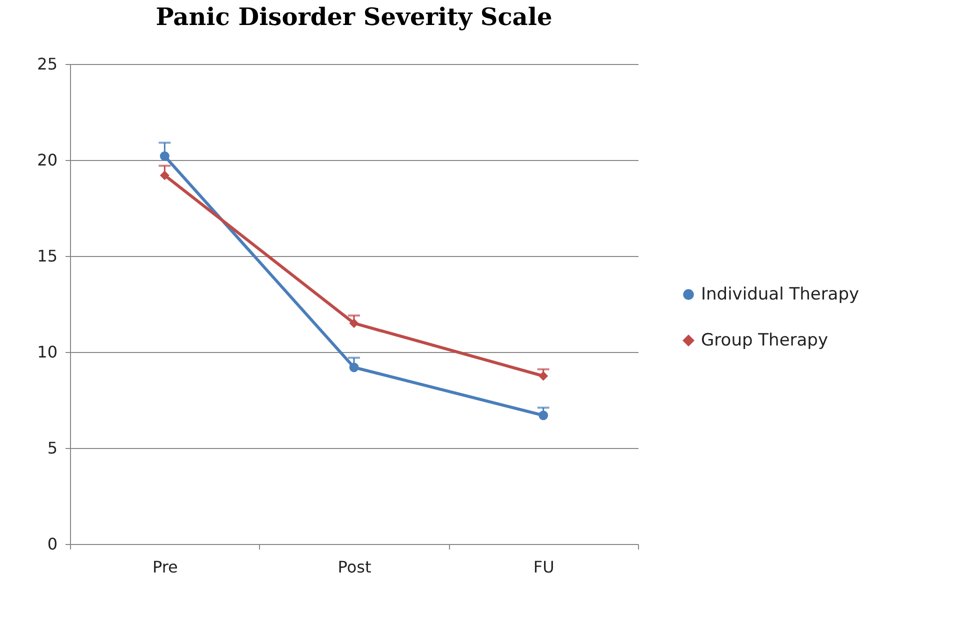  What do you see at coordinates (47, 64) in the screenshot?
I see `y-tick-label: 25` at bounding box center [47, 64].